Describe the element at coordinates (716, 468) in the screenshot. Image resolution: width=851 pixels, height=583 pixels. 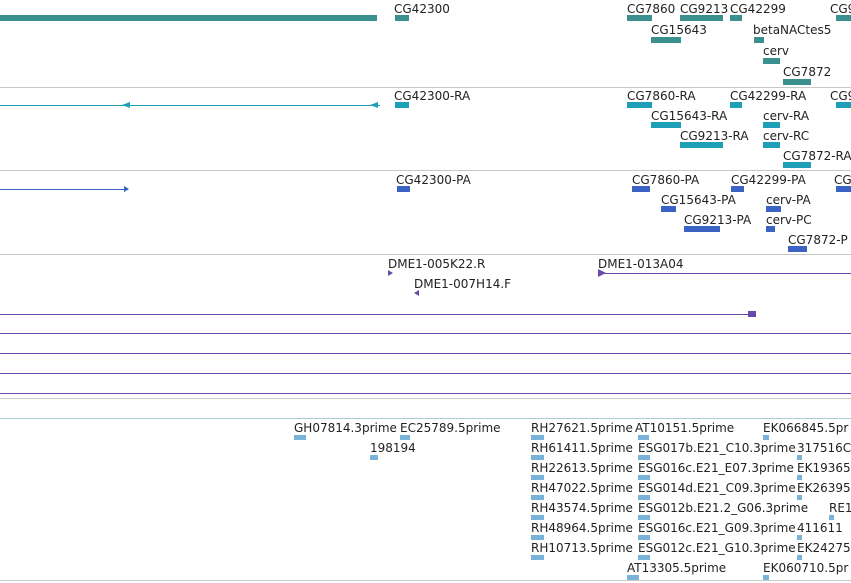
I see `est-label: ESG016c.E21_E07.3prime` at that location.